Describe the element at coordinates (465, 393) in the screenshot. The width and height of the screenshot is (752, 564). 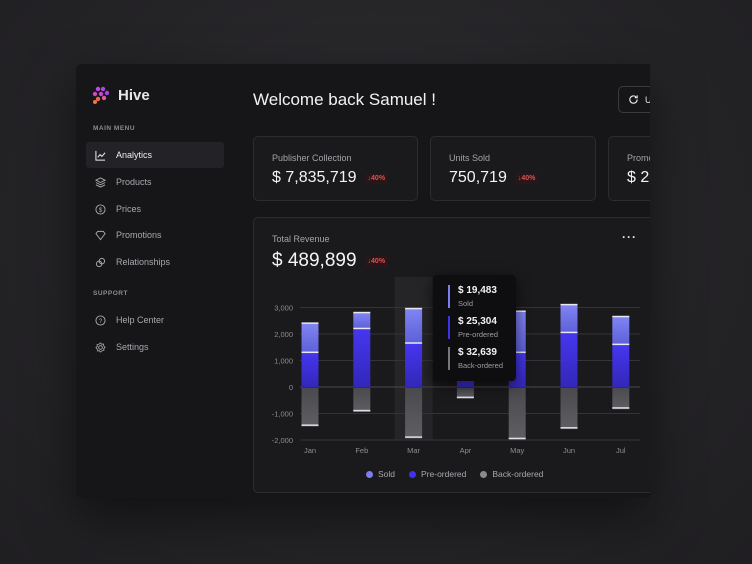
I see `bar-backordered-Apr` at that location.